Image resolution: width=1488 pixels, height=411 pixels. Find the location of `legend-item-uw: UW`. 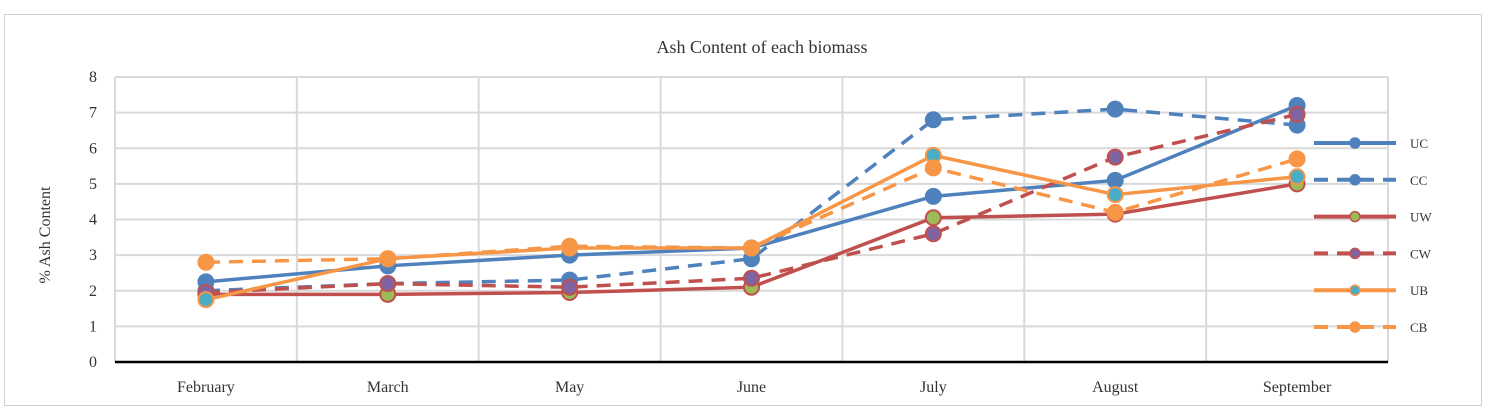

legend-item-uw: UW is located at coordinates (1373, 217).